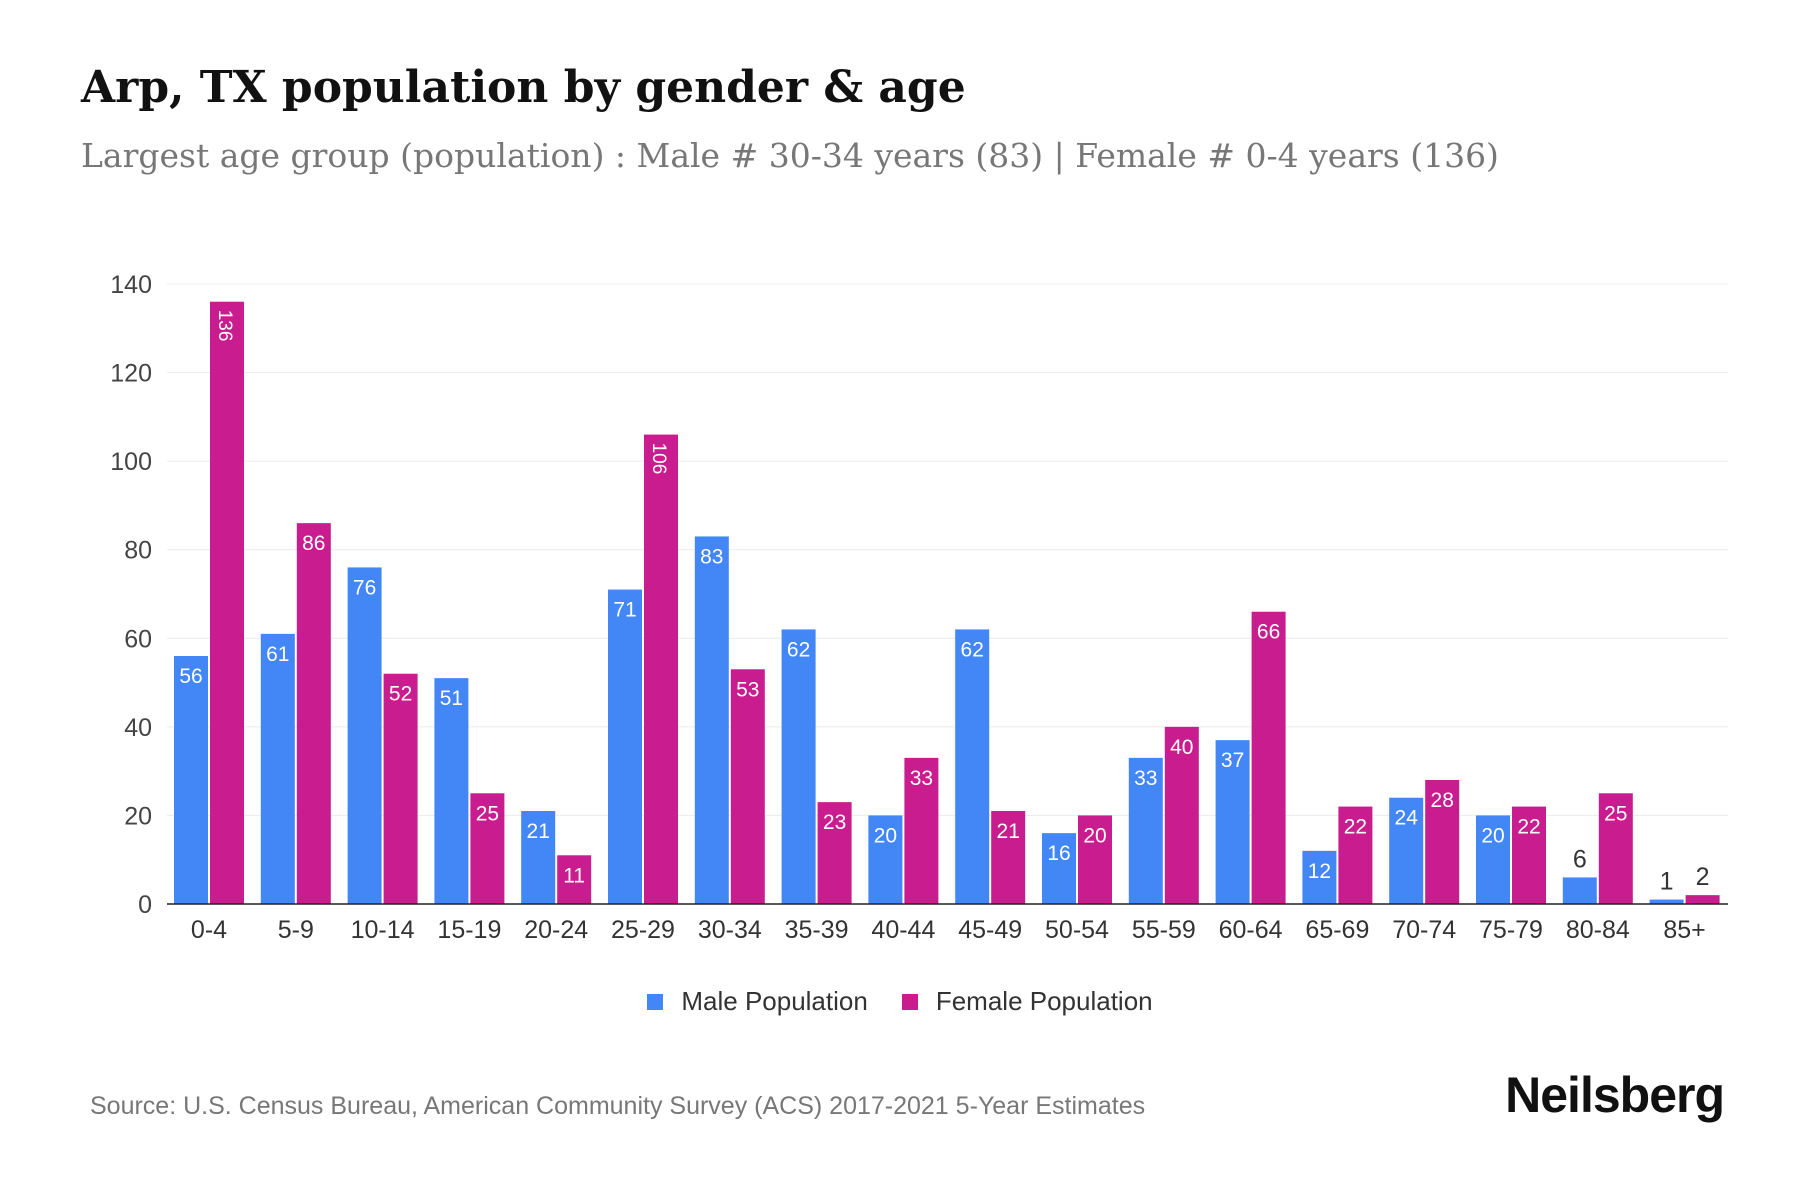  I want to click on data-label: 52, so click(400, 694).